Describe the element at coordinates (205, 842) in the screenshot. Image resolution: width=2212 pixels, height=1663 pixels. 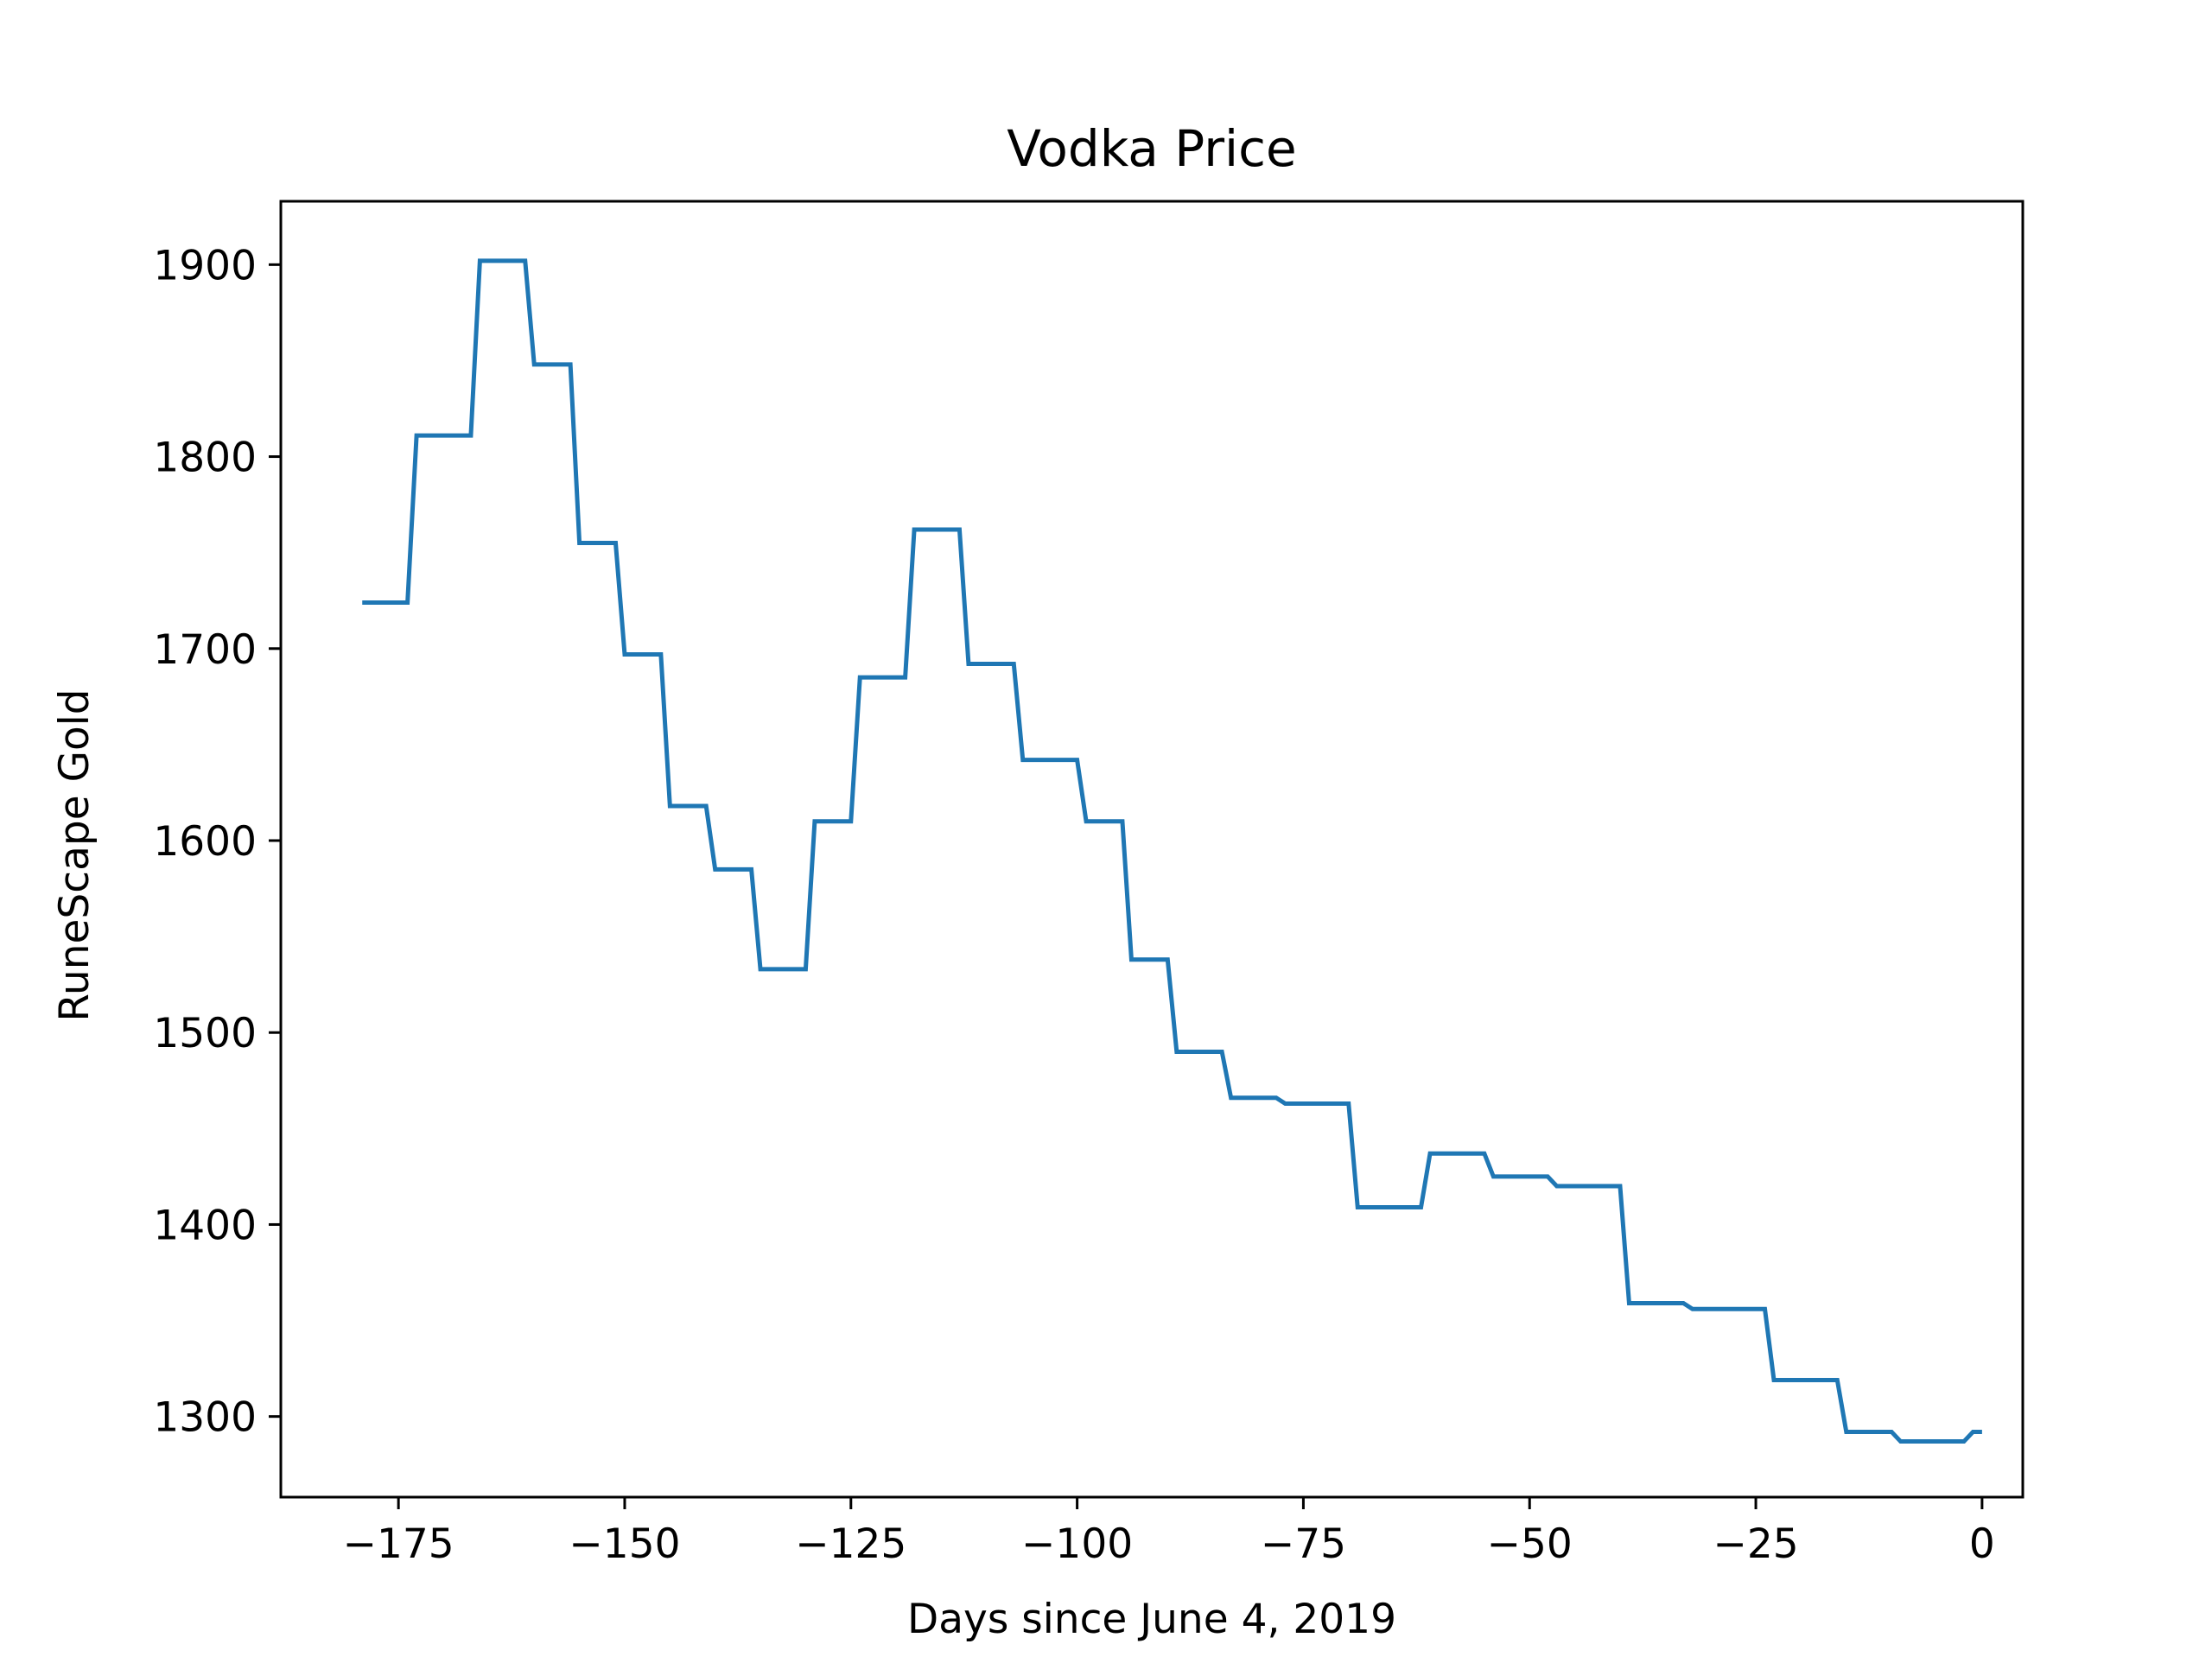
I see `y-tick-label: 1600` at that location.